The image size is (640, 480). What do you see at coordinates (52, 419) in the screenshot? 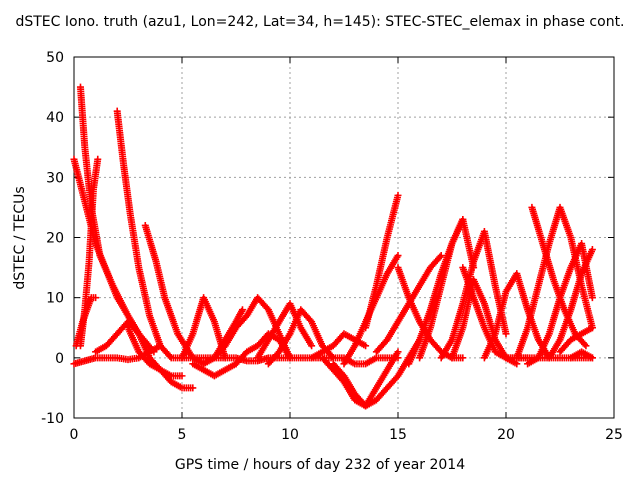
I see `y-tick-label: -10` at bounding box center [52, 419].